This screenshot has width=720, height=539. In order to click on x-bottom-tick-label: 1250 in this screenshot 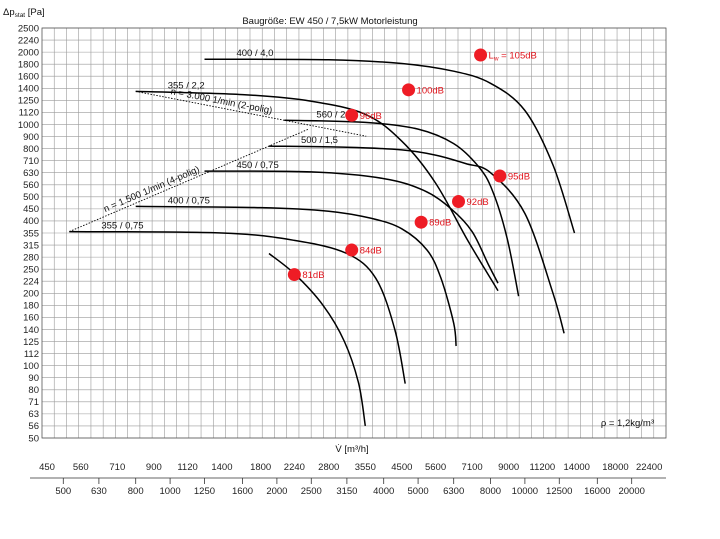, I will do `click(204, 491)`.